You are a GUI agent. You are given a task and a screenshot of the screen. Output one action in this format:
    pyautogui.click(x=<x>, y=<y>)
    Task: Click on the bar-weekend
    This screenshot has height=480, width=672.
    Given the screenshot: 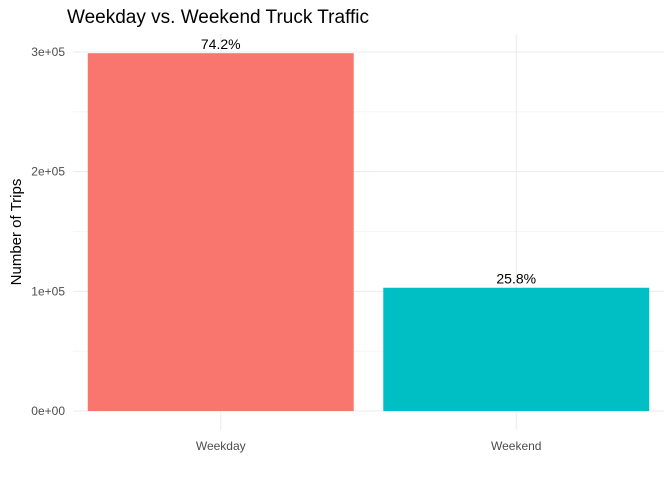 What is the action you would take?
    pyautogui.click(x=516, y=349)
    